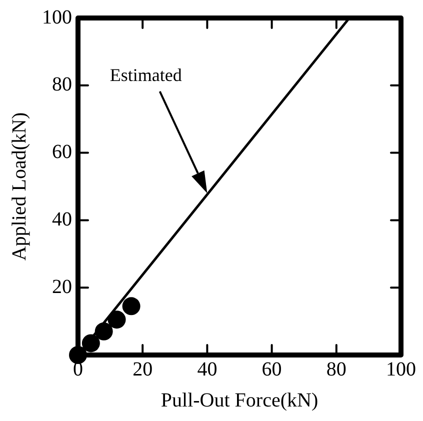 The width and height of the screenshot is (423, 421). What do you see at coordinates (207, 369) in the screenshot?
I see `x-tick-label: 40` at bounding box center [207, 369].